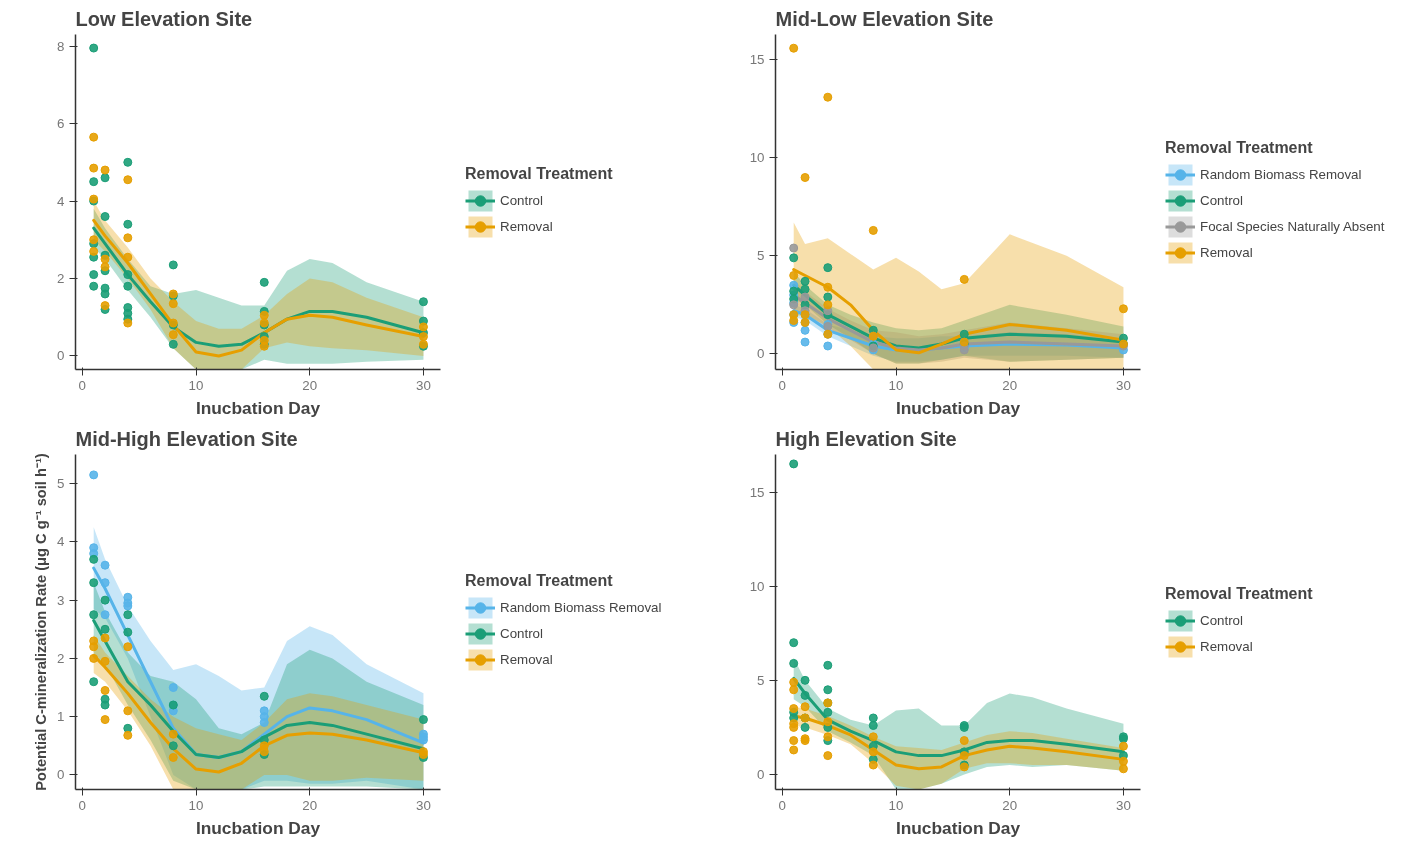 This screenshot has width=1420, height=849. Describe the element at coordinates (1292, 226) in the screenshot. I see `legend-label: Focal Species Naturally Absent` at that location.